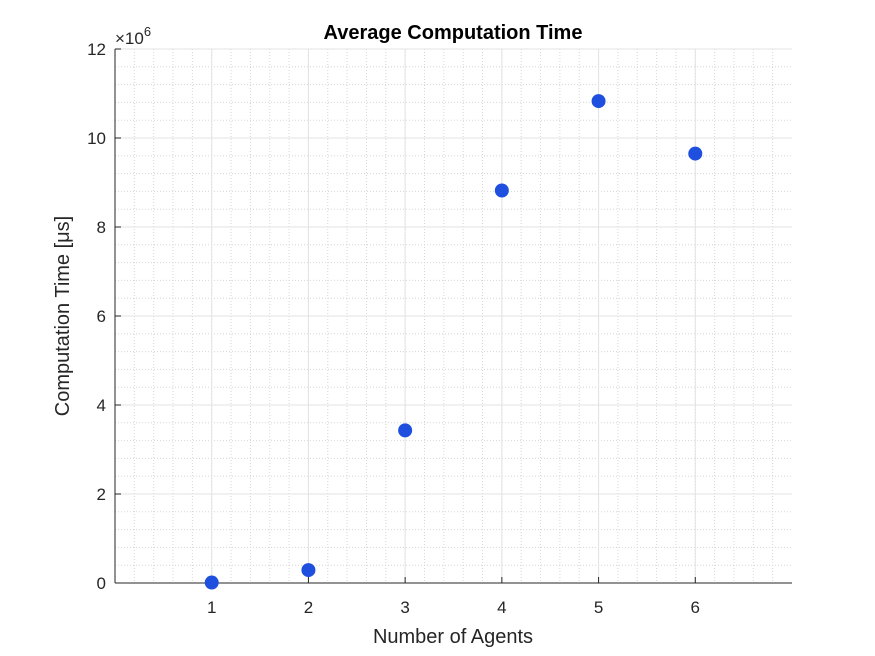 The width and height of the screenshot is (875, 656). Describe the element at coordinates (101, 405) in the screenshot. I see `y-tick-label: 4` at that location.